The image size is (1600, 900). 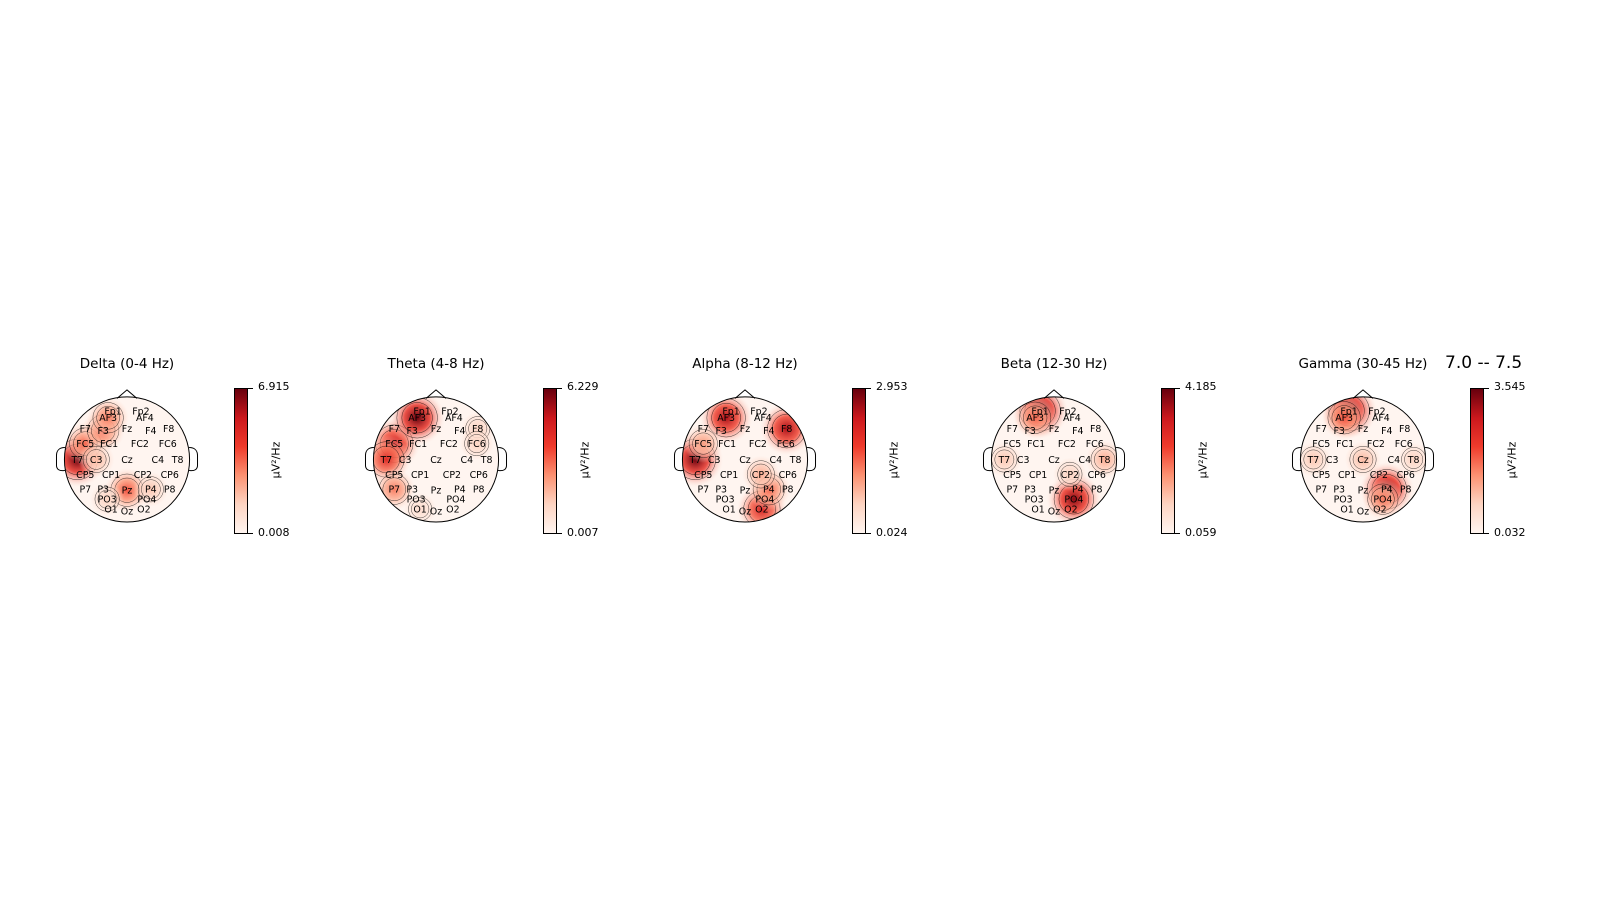 I want to click on colorbar-max-label: 4.185, so click(x=1201, y=386).